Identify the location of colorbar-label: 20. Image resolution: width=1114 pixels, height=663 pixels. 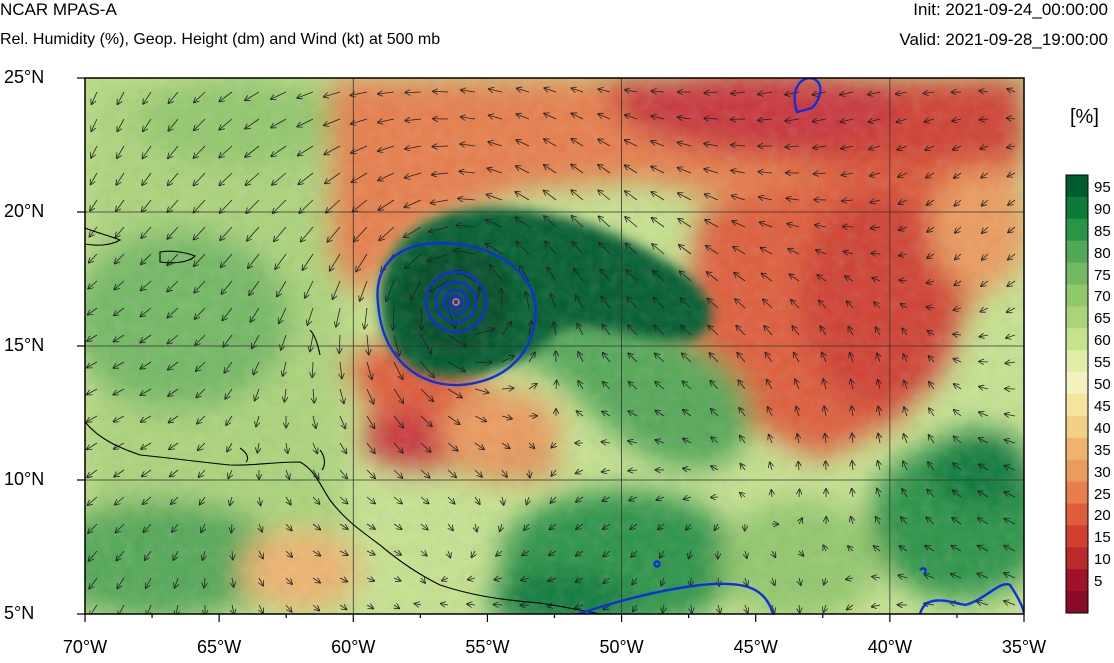
(1102, 516).